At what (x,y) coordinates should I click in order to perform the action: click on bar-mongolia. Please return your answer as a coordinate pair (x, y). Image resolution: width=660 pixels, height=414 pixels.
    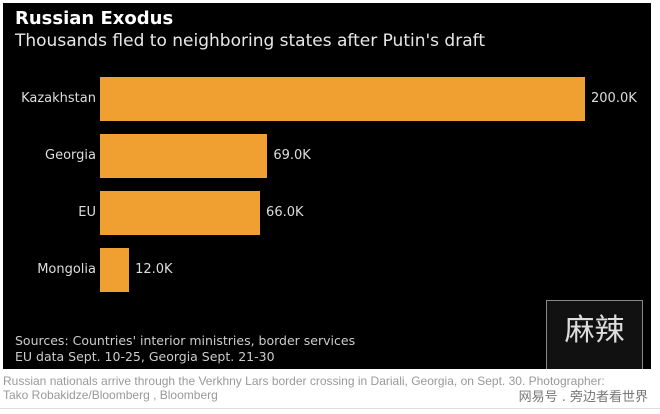
    Looking at the image, I should click on (115, 270).